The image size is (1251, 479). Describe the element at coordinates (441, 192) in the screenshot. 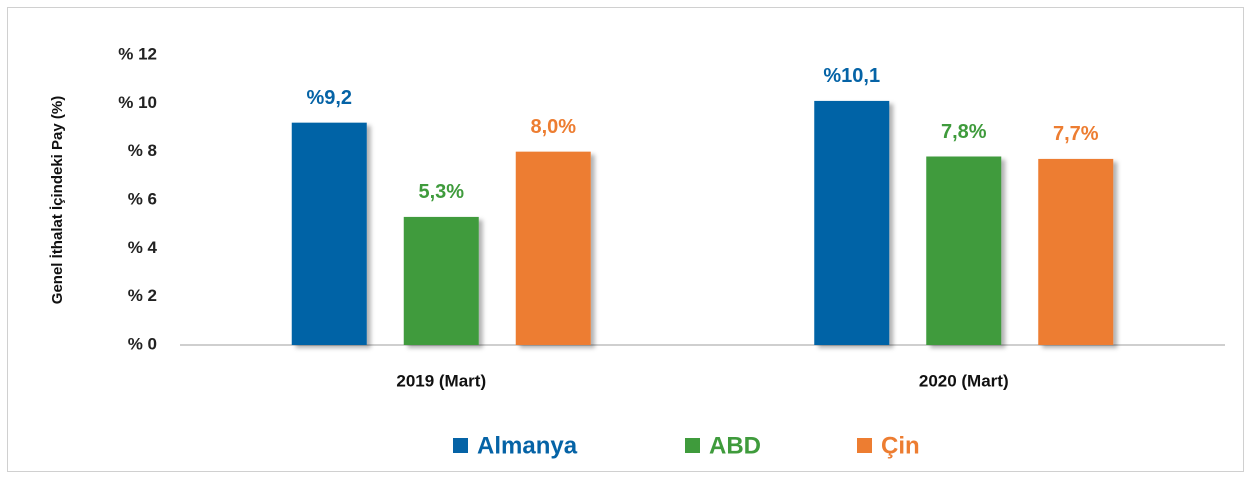

I see `value-label: 5,3%` at that location.